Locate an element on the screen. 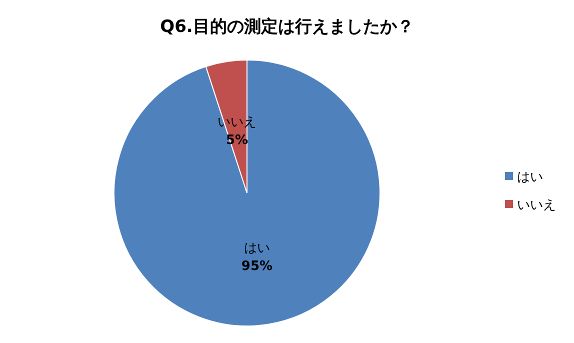 This screenshot has width=574, height=343. legend-label: はい is located at coordinates (530, 177).